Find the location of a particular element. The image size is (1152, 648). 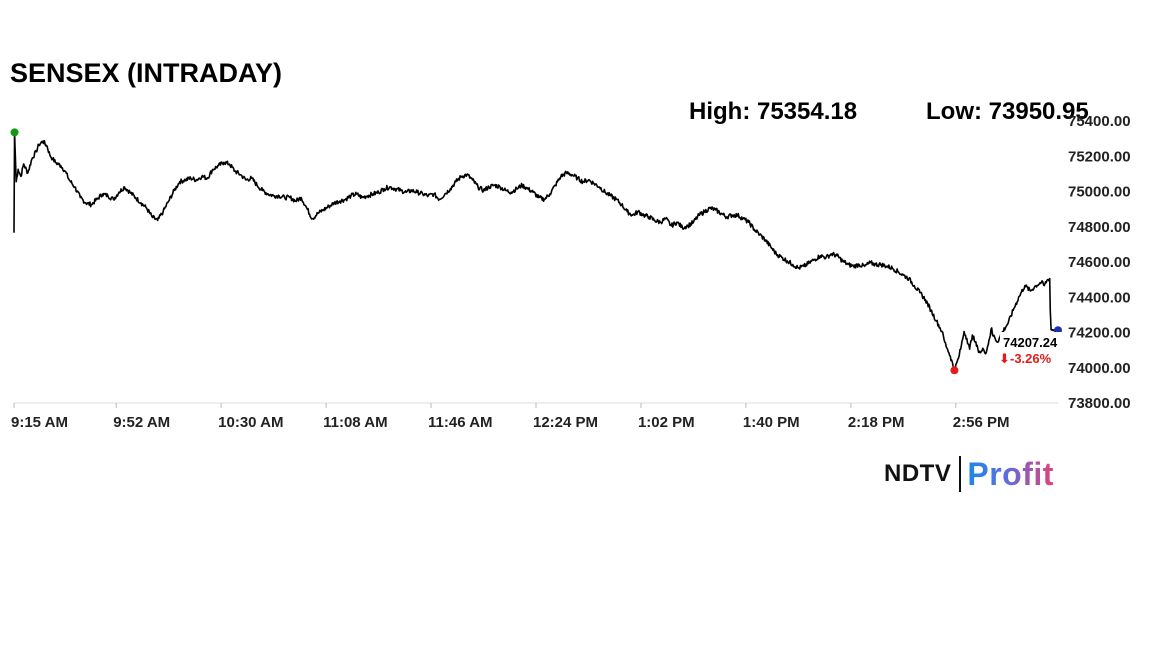

open-marker is located at coordinates (14, 132).